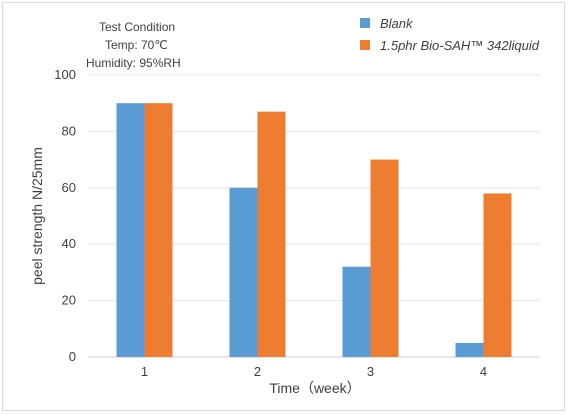  Describe the element at coordinates (397, 23) in the screenshot. I see `legend-label: Blank` at that location.